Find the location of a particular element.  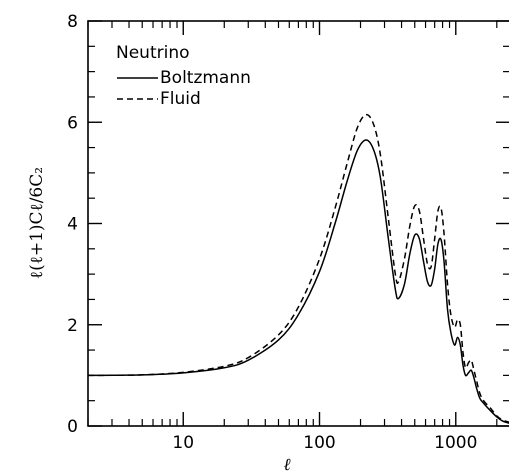

legend-title: Neutrino is located at coordinates (153, 53).